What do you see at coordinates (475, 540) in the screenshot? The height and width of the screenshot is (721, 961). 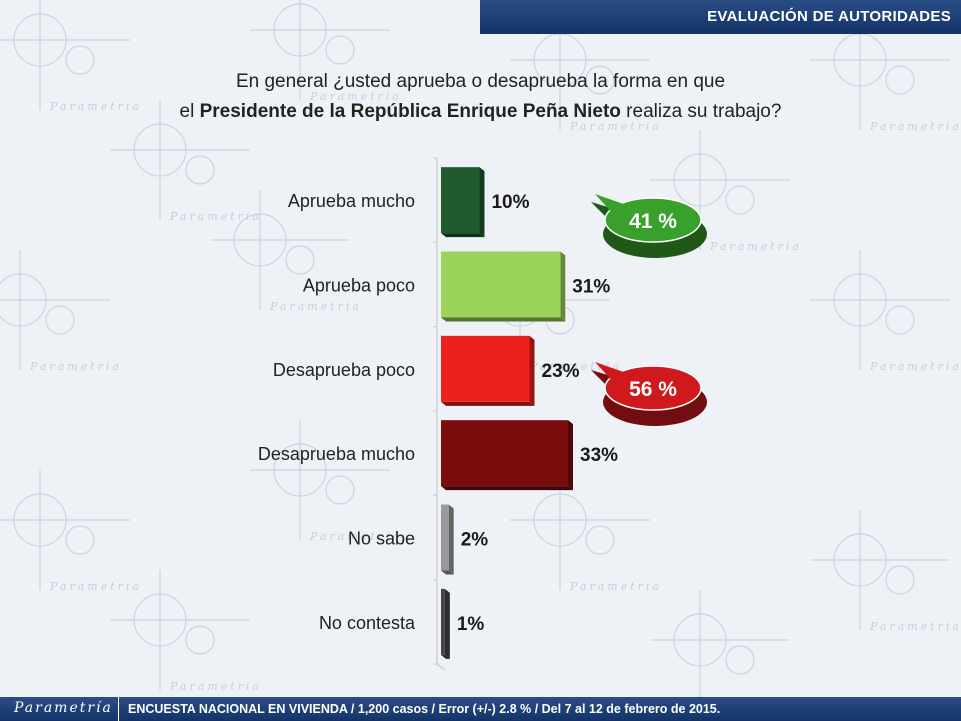 I see `value-label: 2%` at bounding box center [475, 540].